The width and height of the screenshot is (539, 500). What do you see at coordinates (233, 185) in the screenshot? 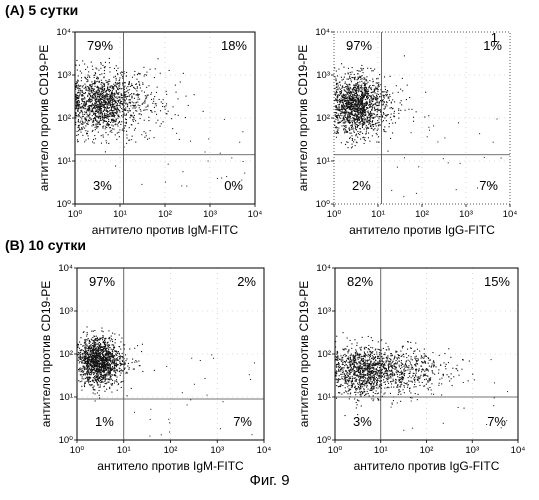
I see `quadrant-label-lr: 0%` at bounding box center [233, 185].